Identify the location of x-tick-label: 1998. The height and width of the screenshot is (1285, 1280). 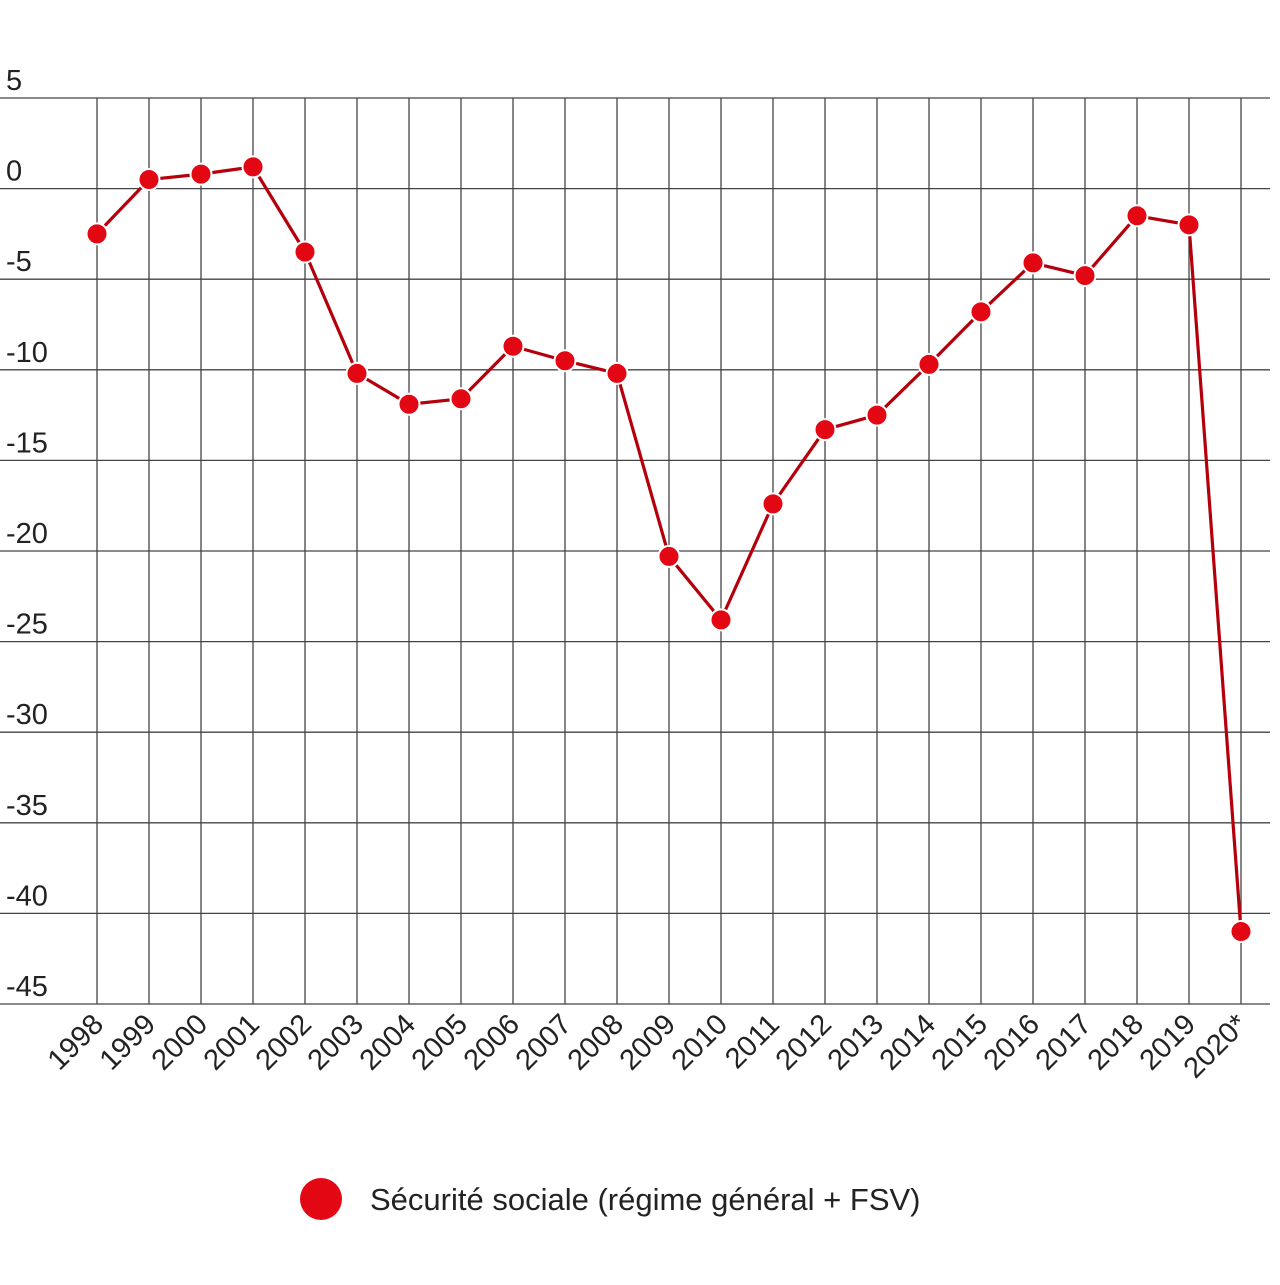
(76, 1042).